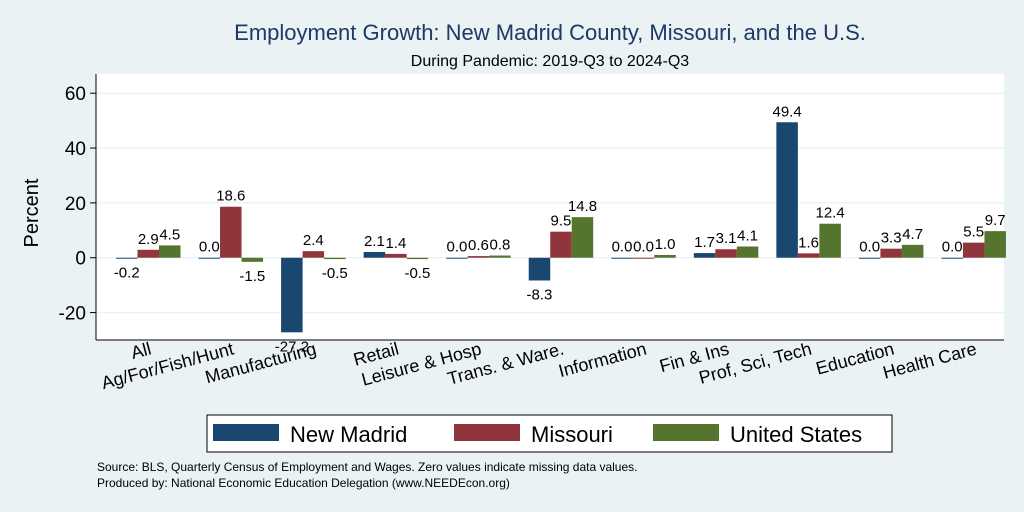 The height and width of the screenshot is (512, 1024). Describe the element at coordinates (891, 238) in the screenshot. I see `bar-value-label: 3.3` at that location.